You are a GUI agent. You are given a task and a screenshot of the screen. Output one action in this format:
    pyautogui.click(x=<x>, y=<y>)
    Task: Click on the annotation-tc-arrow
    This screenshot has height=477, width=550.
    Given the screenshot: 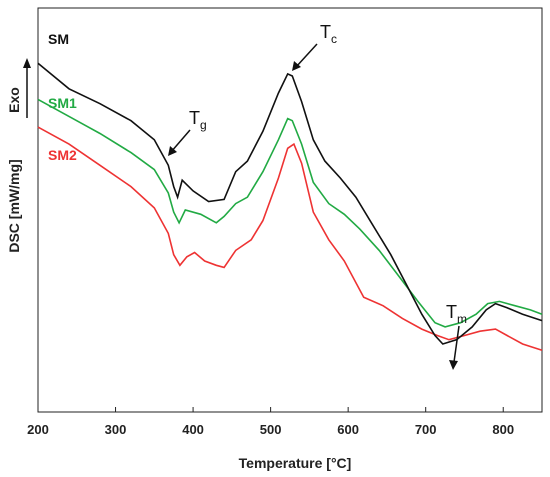 What is the action you would take?
    pyautogui.click(x=306, y=55)
    